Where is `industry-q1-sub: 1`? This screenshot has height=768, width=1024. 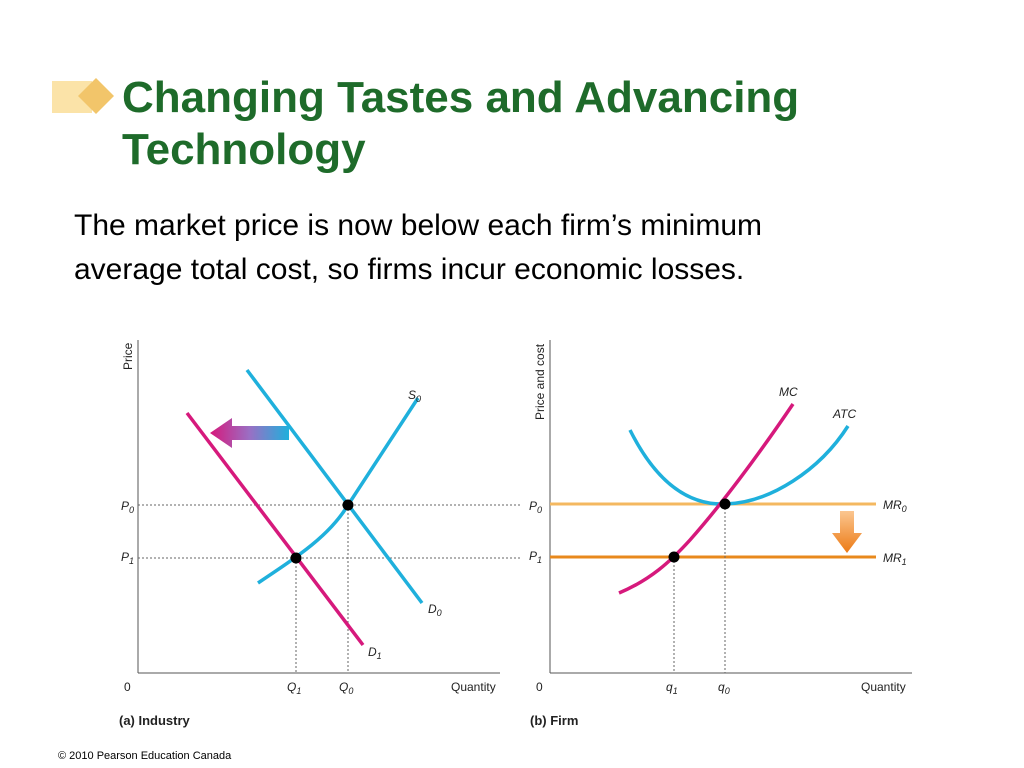 industry-q1-sub: 1 is located at coordinates (298, 691).